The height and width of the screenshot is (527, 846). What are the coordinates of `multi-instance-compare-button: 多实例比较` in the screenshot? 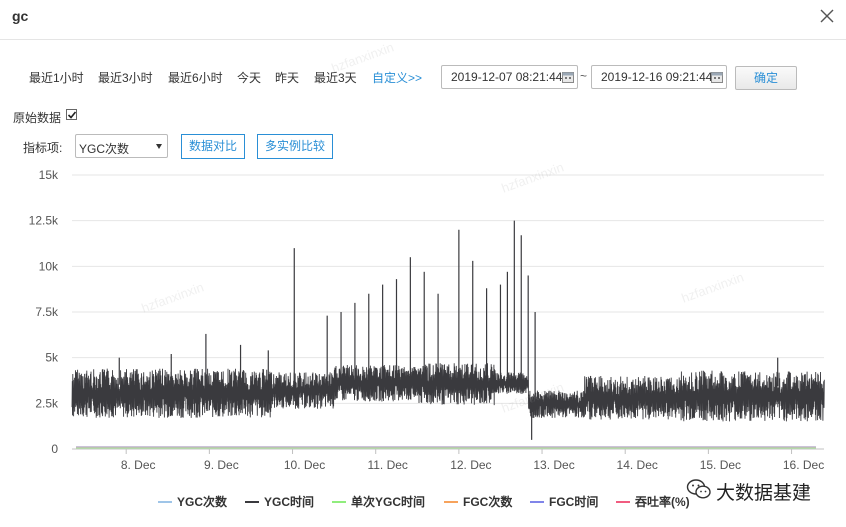 It's located at (295, 146).